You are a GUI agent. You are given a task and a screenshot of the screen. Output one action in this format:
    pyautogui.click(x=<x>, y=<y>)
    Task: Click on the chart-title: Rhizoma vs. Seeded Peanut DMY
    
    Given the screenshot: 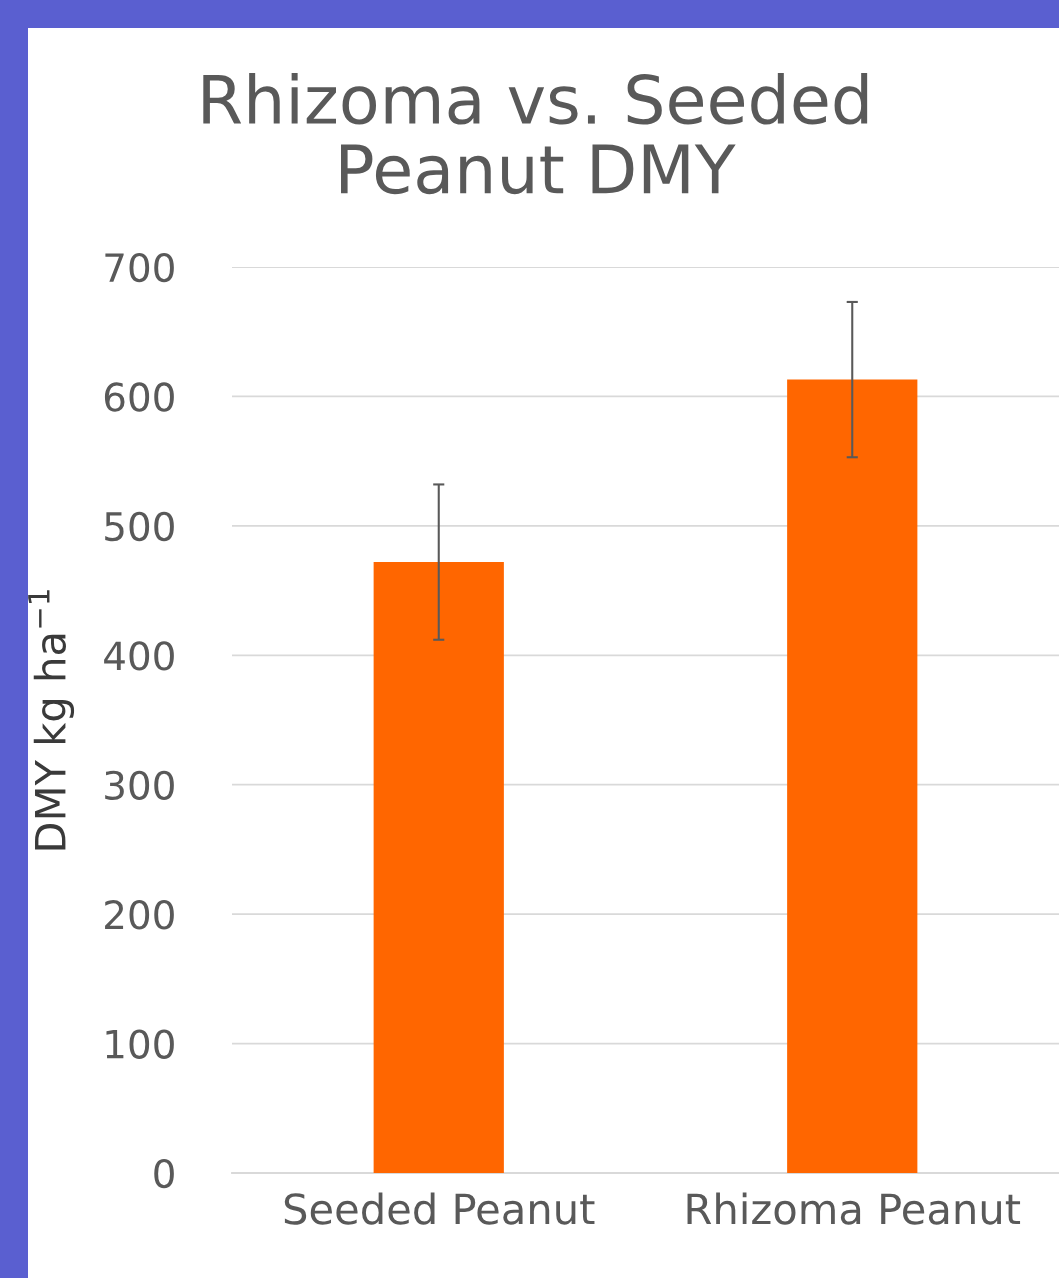 What is the action you would take?
    pyautogui.click(x=535, y=133)
    